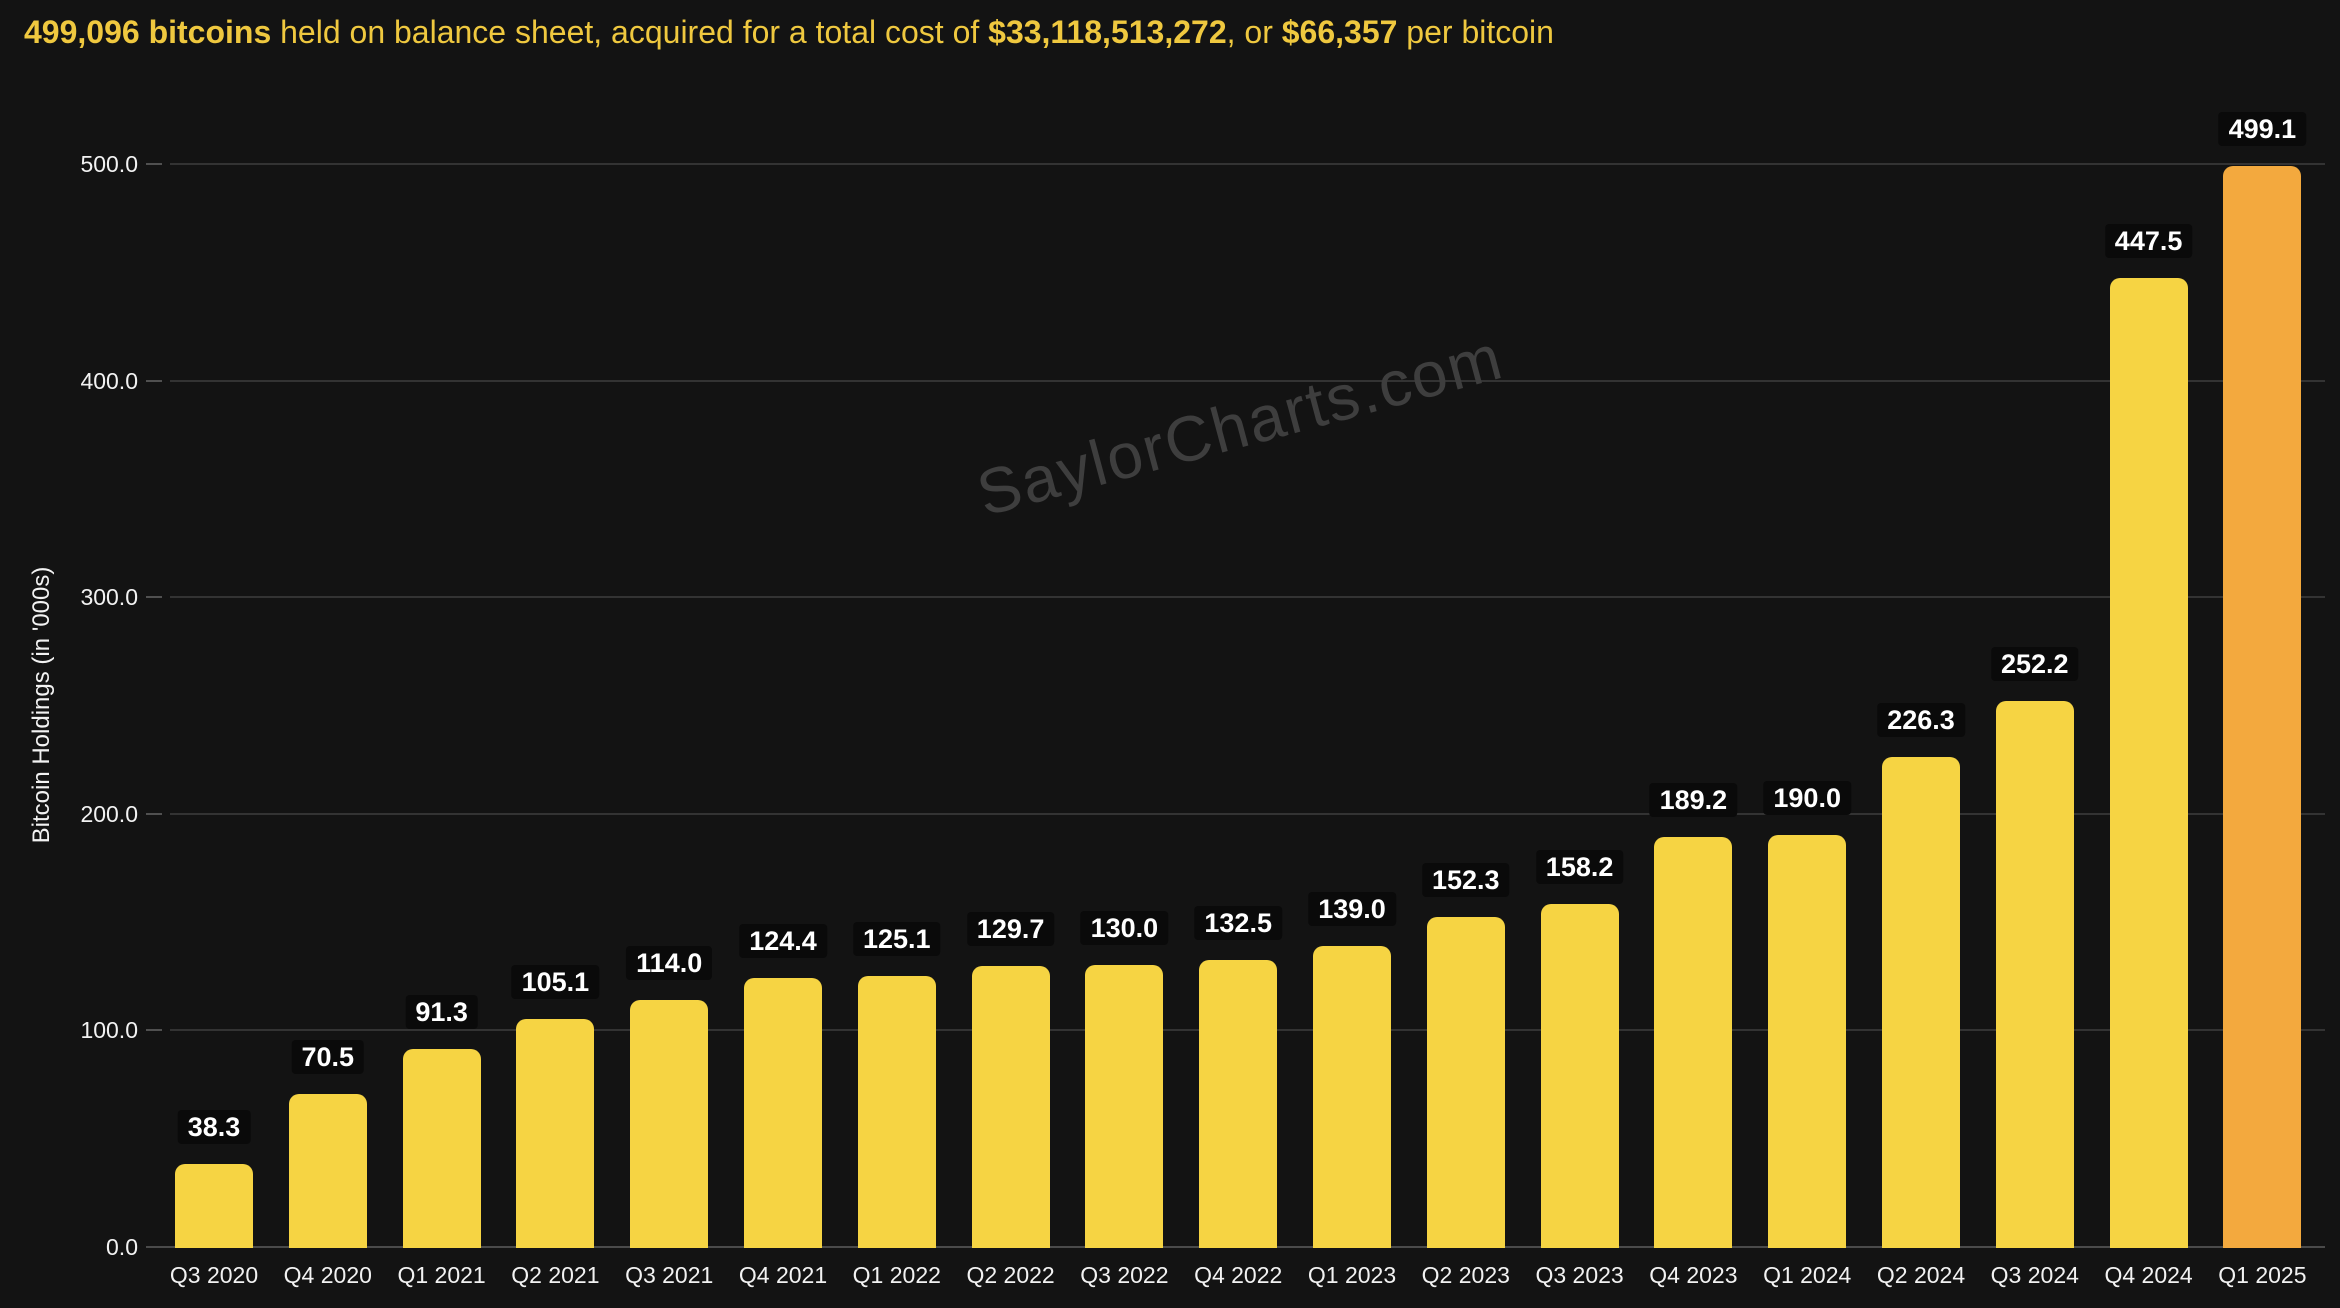 The image size is (2340, 1308). I want to click on bar-q1-2025, so click(2262, 707).